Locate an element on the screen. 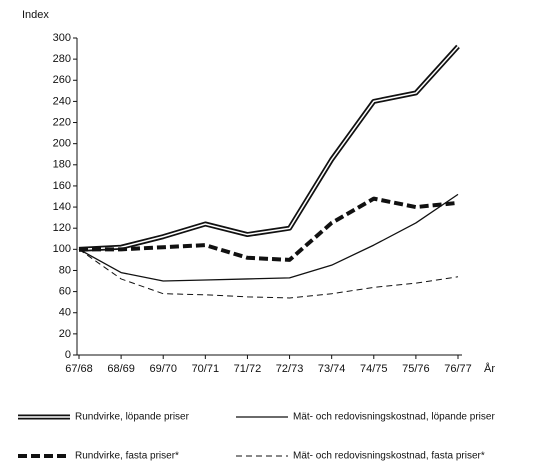 Image resolution: width=538 pixels, height=466 pixels. y-tick-label: 20 is located at coordinates (65, 334).